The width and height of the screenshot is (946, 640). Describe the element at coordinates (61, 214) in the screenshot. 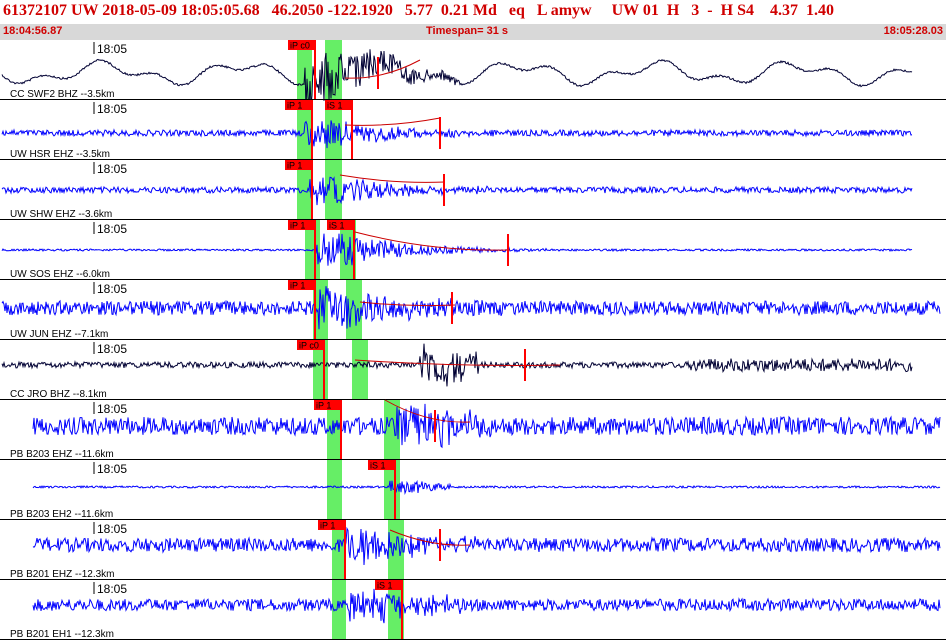

I see `channel-label: UW SHW EHZ --3.6km` at that location.